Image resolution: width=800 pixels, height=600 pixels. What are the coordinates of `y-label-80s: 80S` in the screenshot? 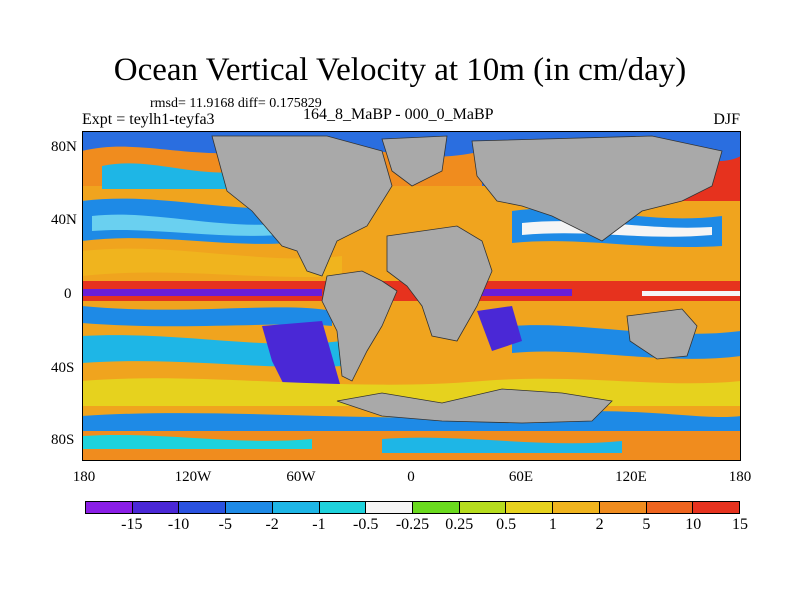 It's located at (63, 440).